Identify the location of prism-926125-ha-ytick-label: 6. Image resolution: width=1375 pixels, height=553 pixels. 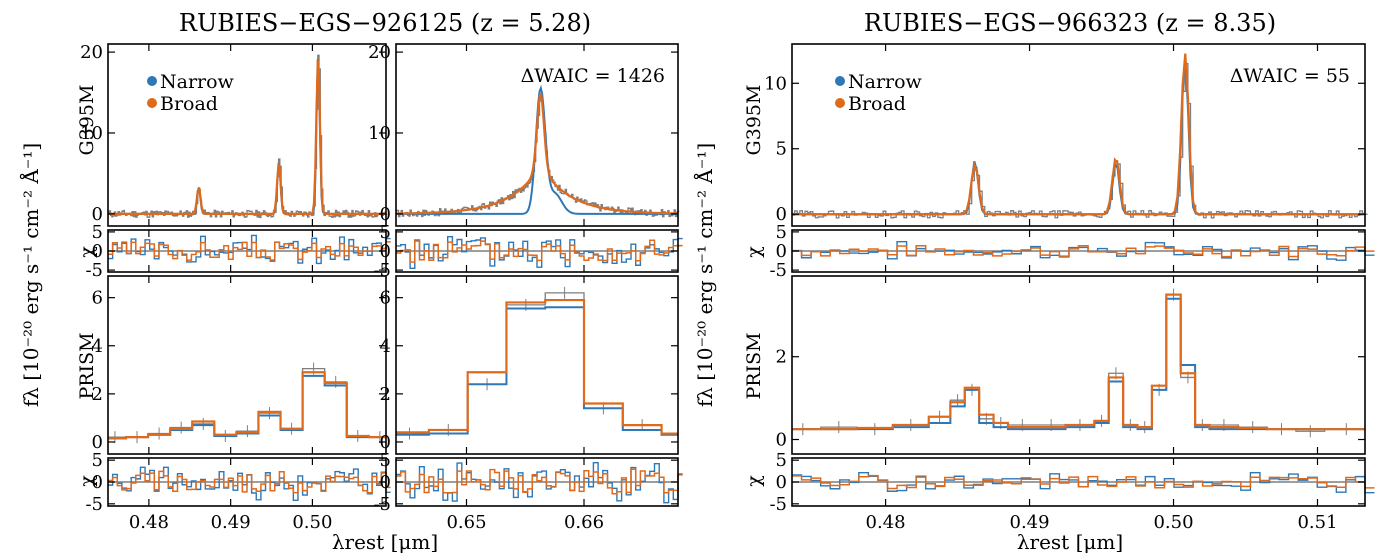
(385, 298).